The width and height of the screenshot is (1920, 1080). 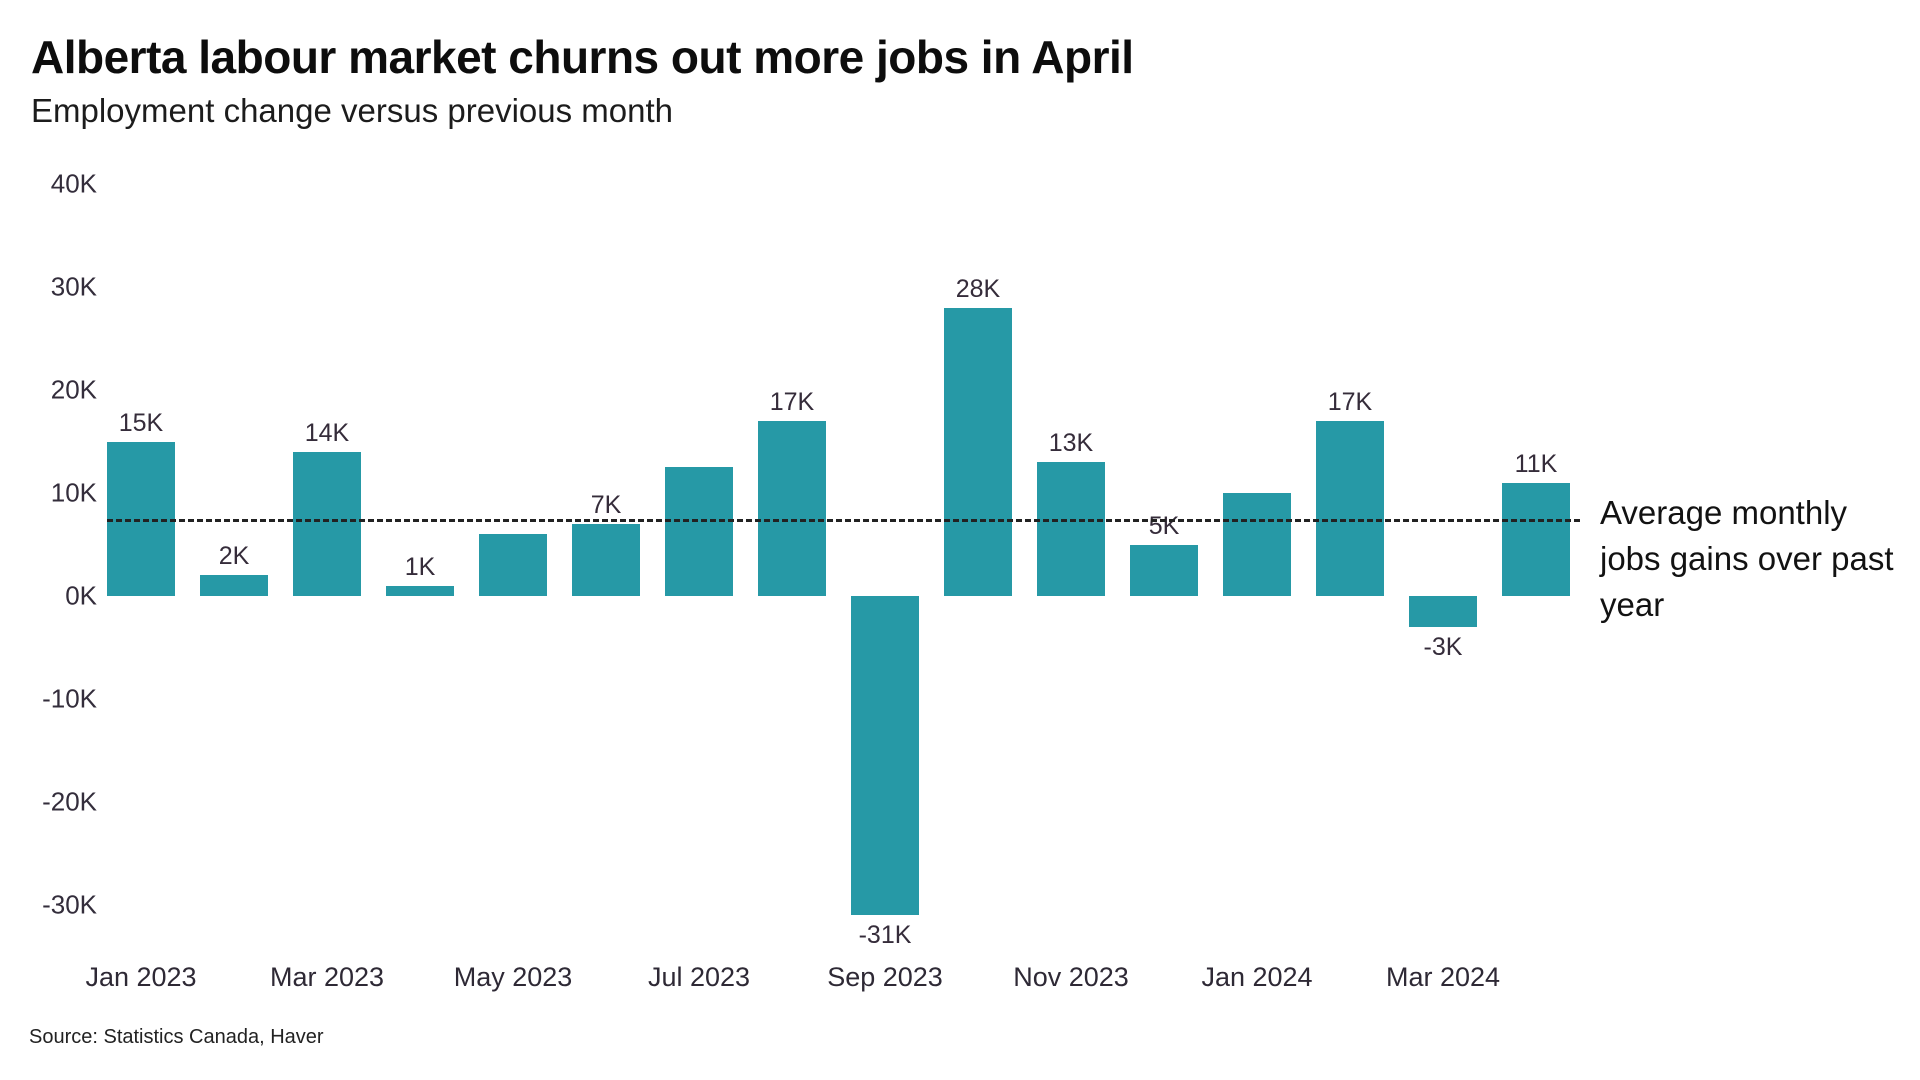 I want to click on y-axis-tick-label: -10K, so click(x=69, y=698).